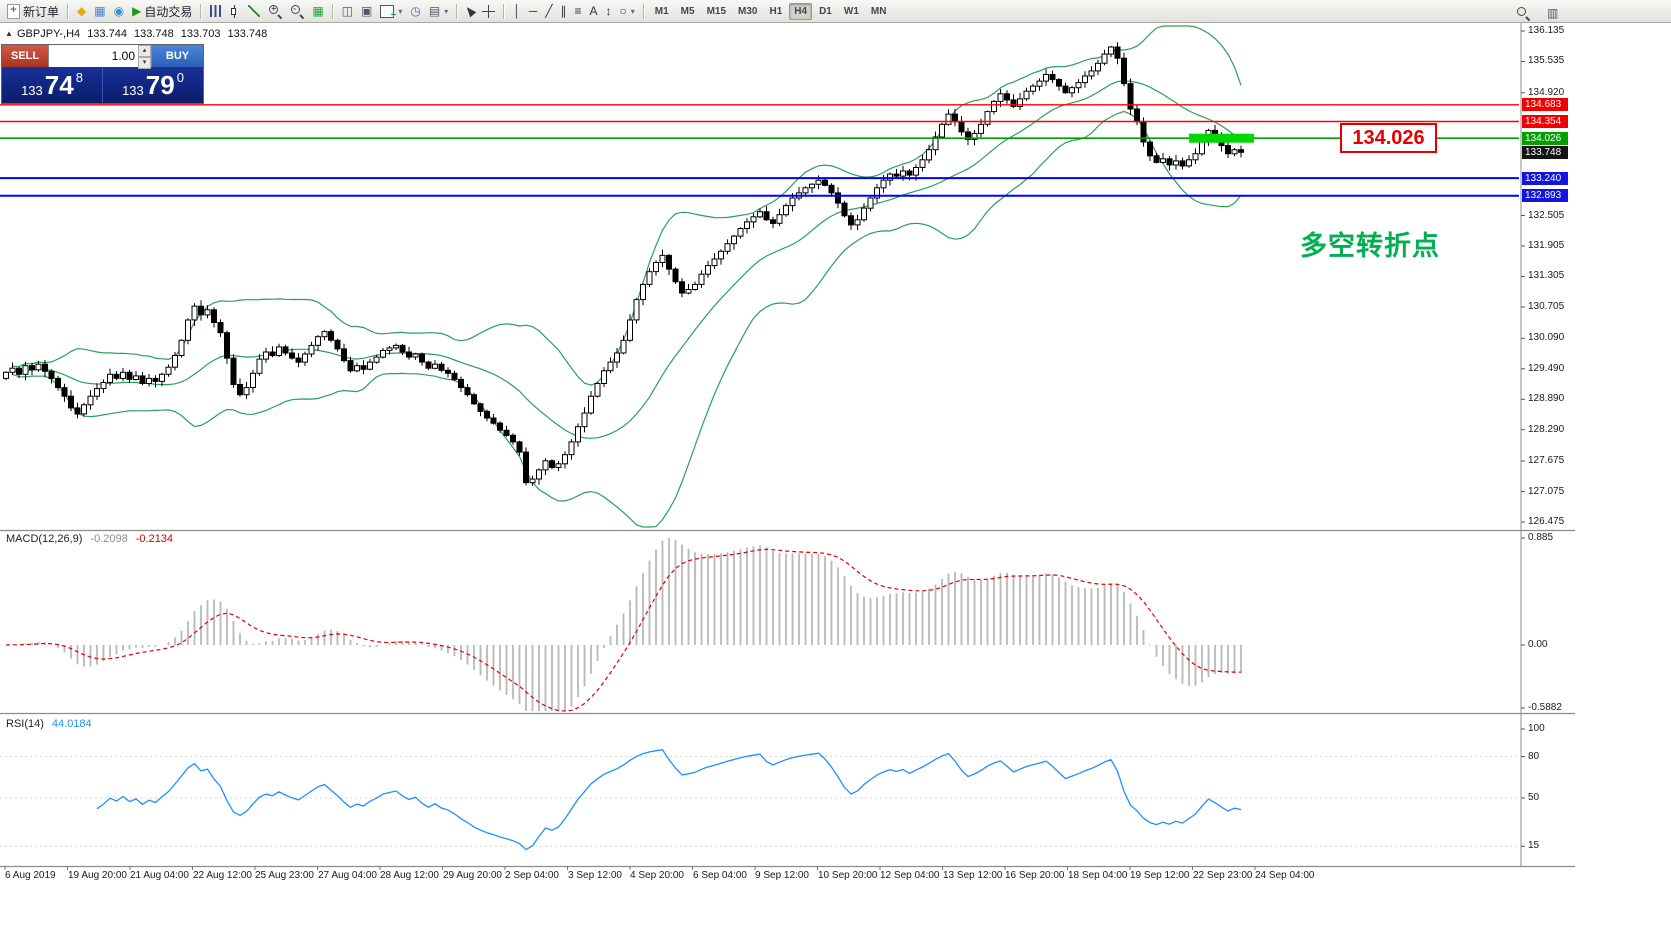 Image resolution: width=1671 pixels, height=946 pixels. I want to click on text-tool-icon: A, so click(593, 11).